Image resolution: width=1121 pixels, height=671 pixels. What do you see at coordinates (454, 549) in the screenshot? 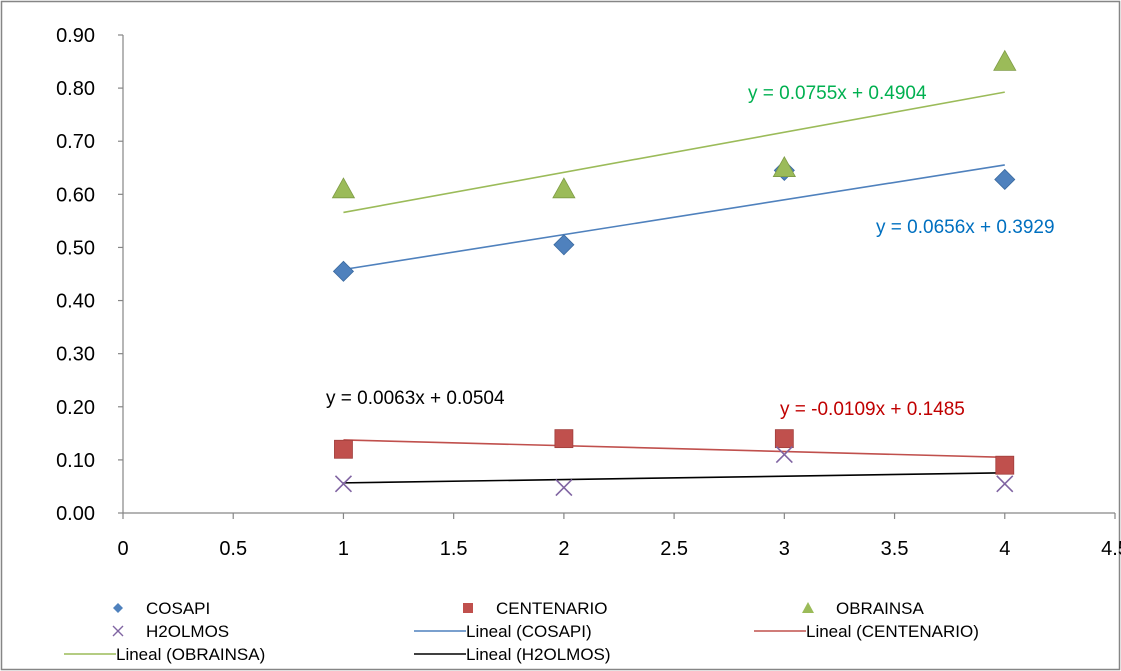
I see `x-tick-label: 1.5` at bounding box center [454, 549].